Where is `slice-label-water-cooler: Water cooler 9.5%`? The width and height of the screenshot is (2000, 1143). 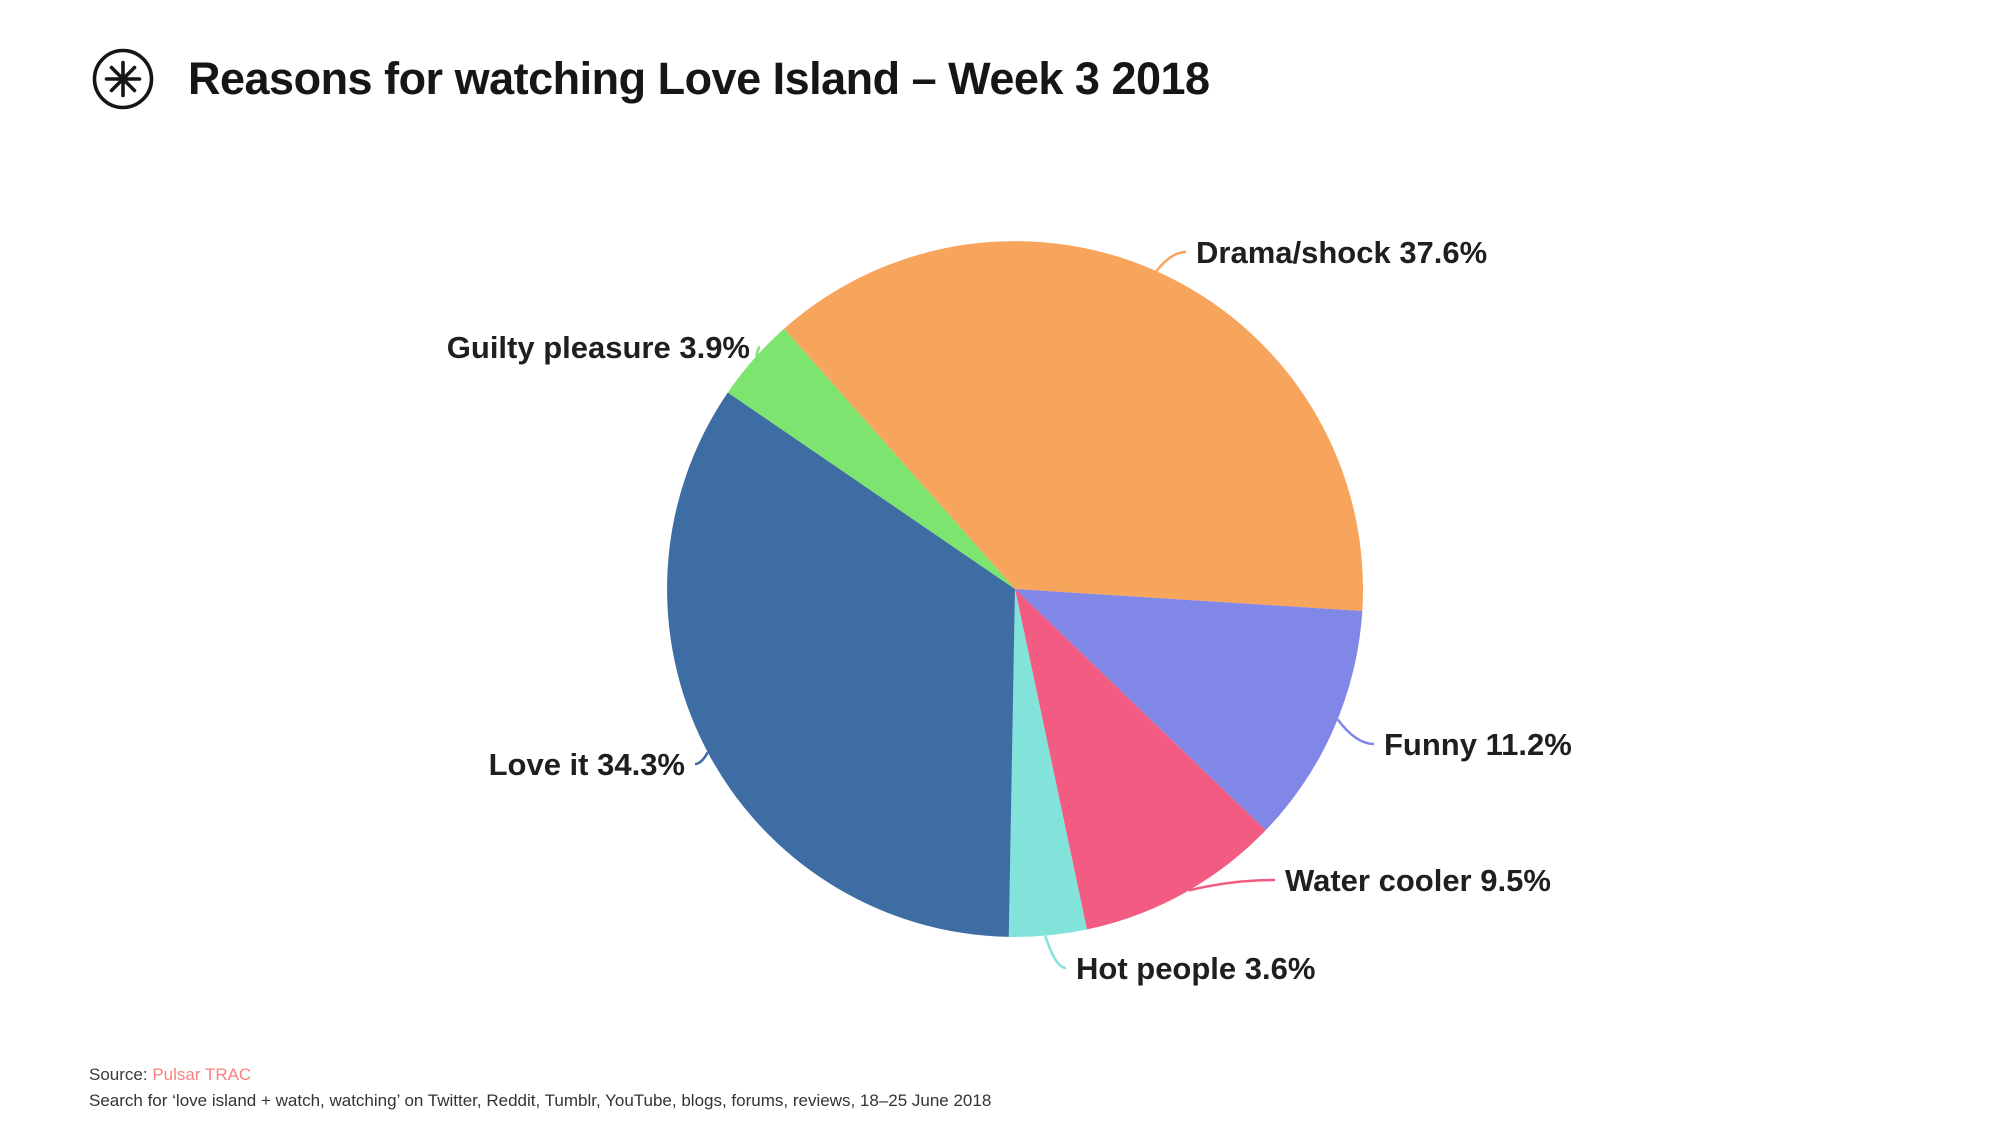
slice-label-water-cooler: Water cooler 9.5% is located at coordinates (1418, 880).